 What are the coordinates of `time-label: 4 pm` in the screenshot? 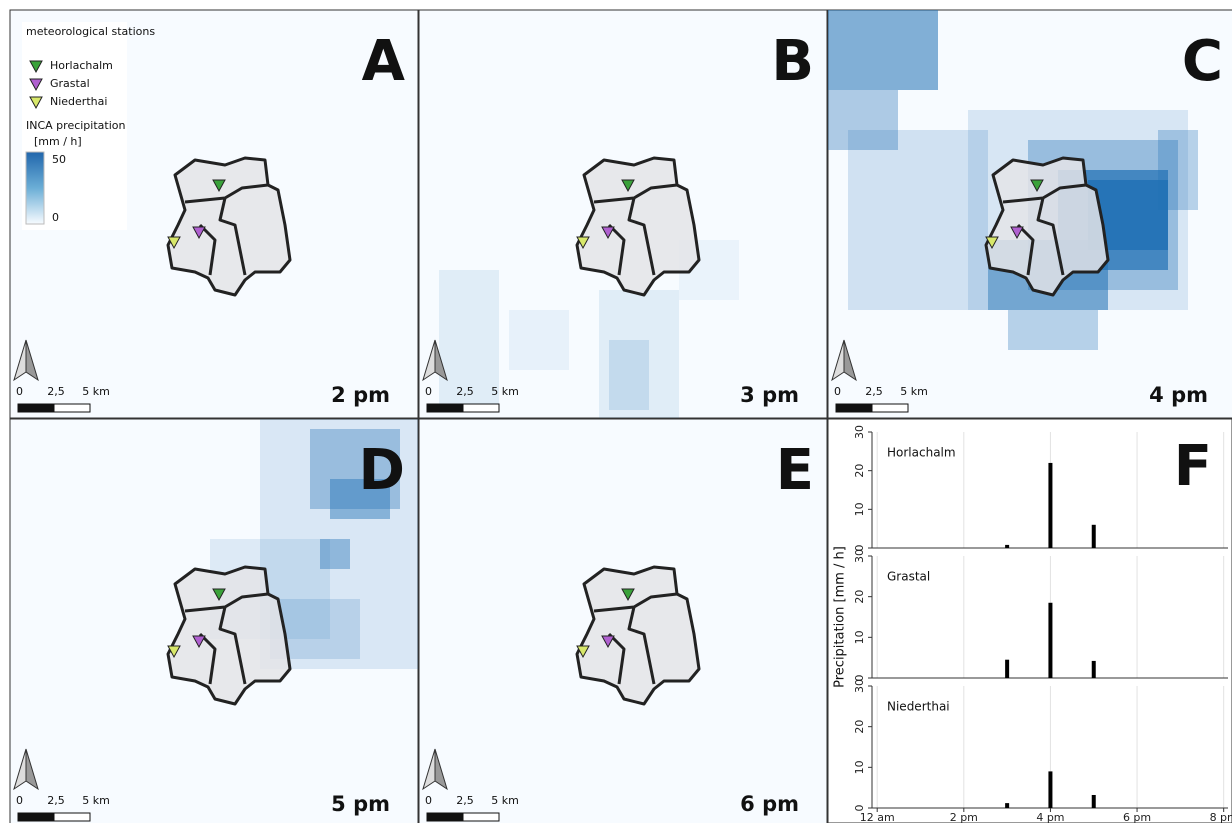 It's located at (1178, 395).